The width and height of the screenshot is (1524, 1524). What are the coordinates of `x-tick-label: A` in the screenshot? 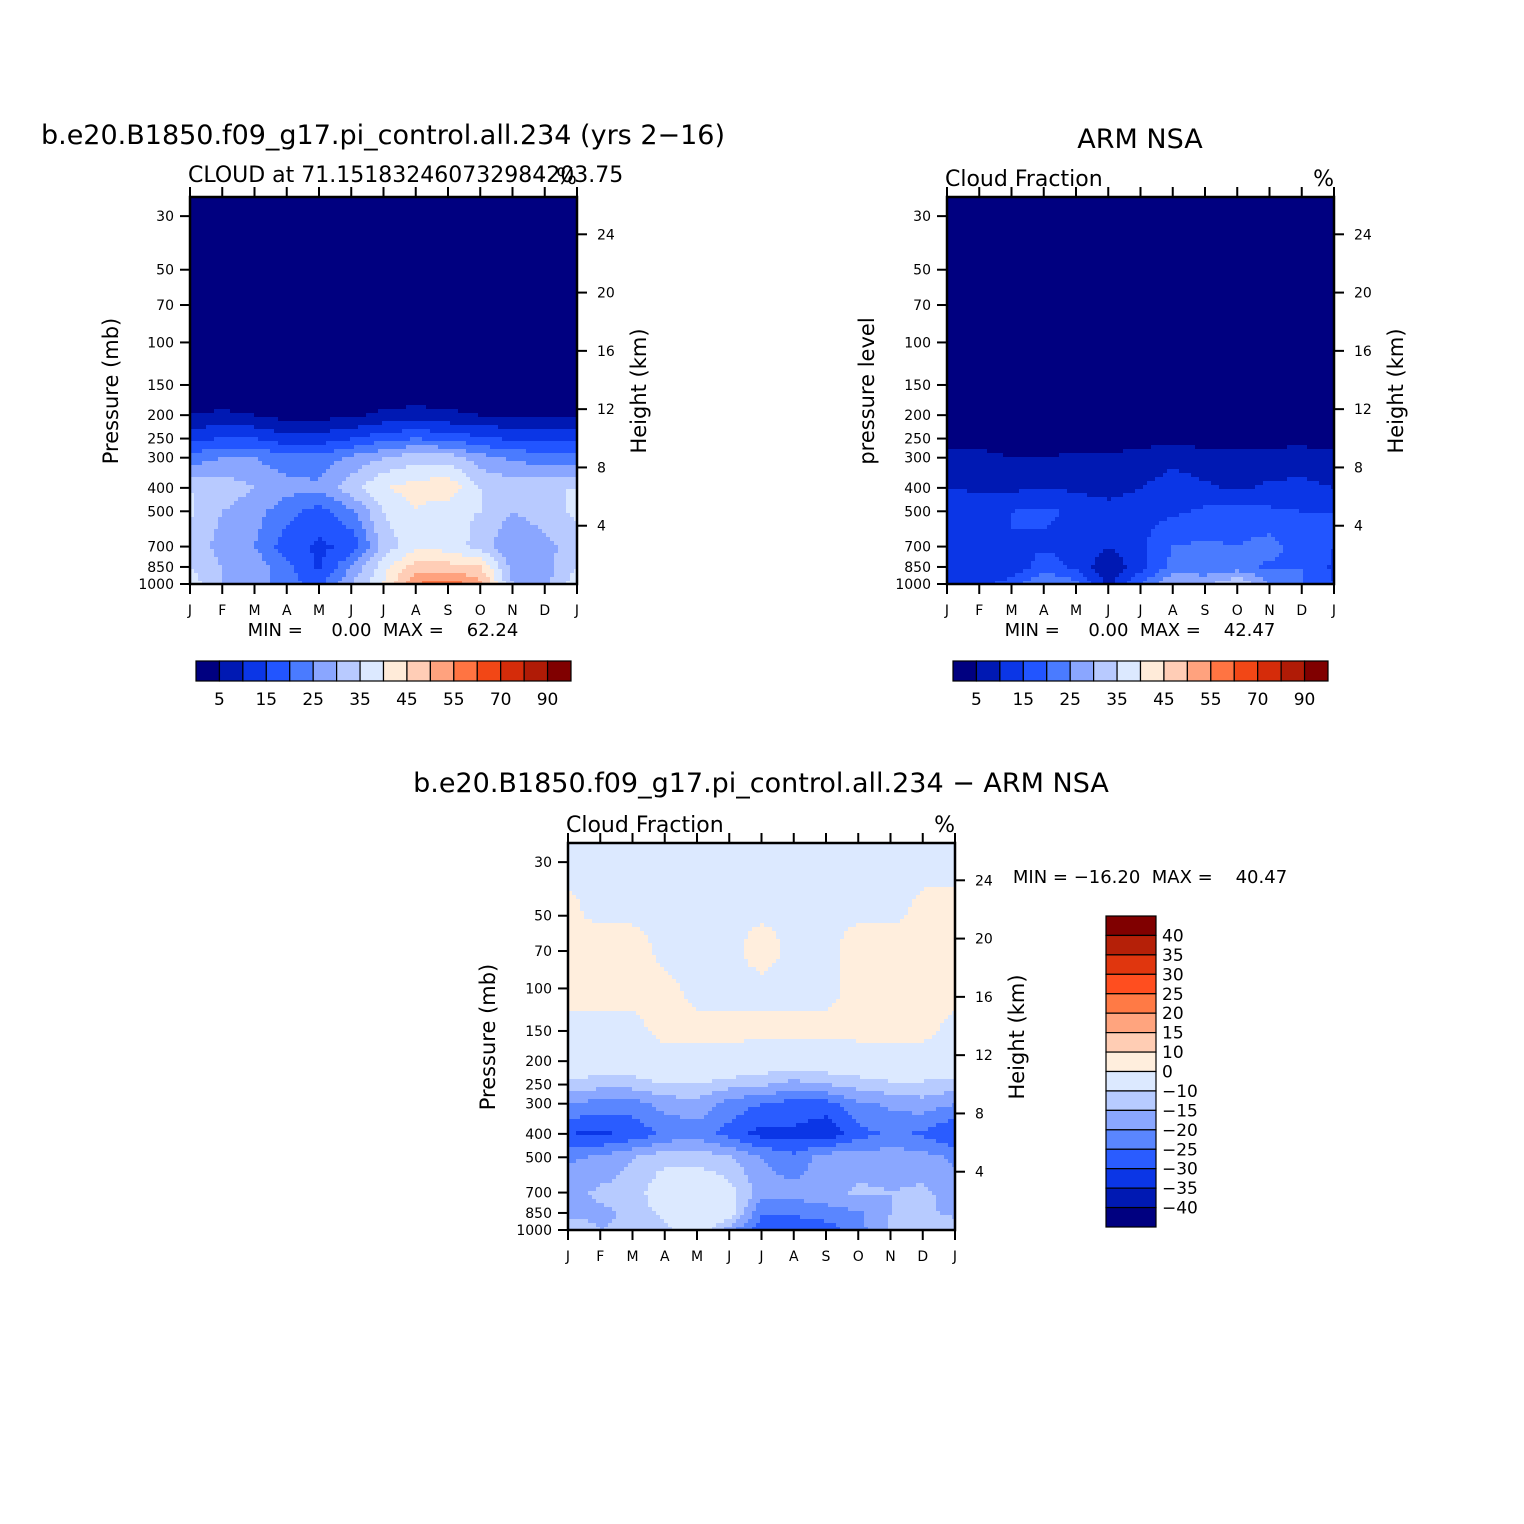 It's located at (1173, 611).